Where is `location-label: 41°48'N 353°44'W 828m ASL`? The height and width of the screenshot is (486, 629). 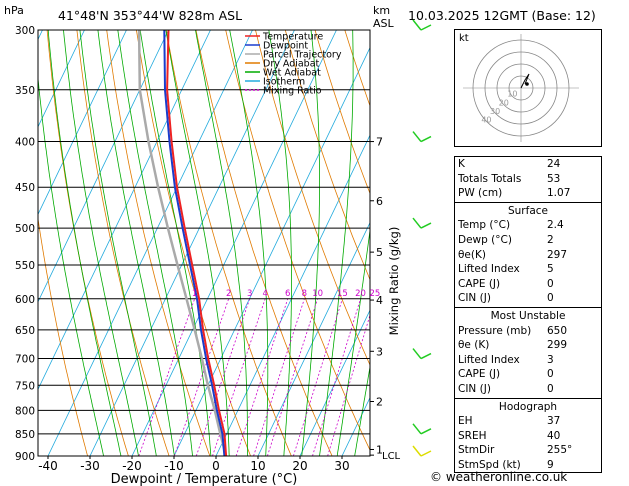
location-label: 41°48'N 353°44'W 828m ASL is located at coordinates (150, 15).